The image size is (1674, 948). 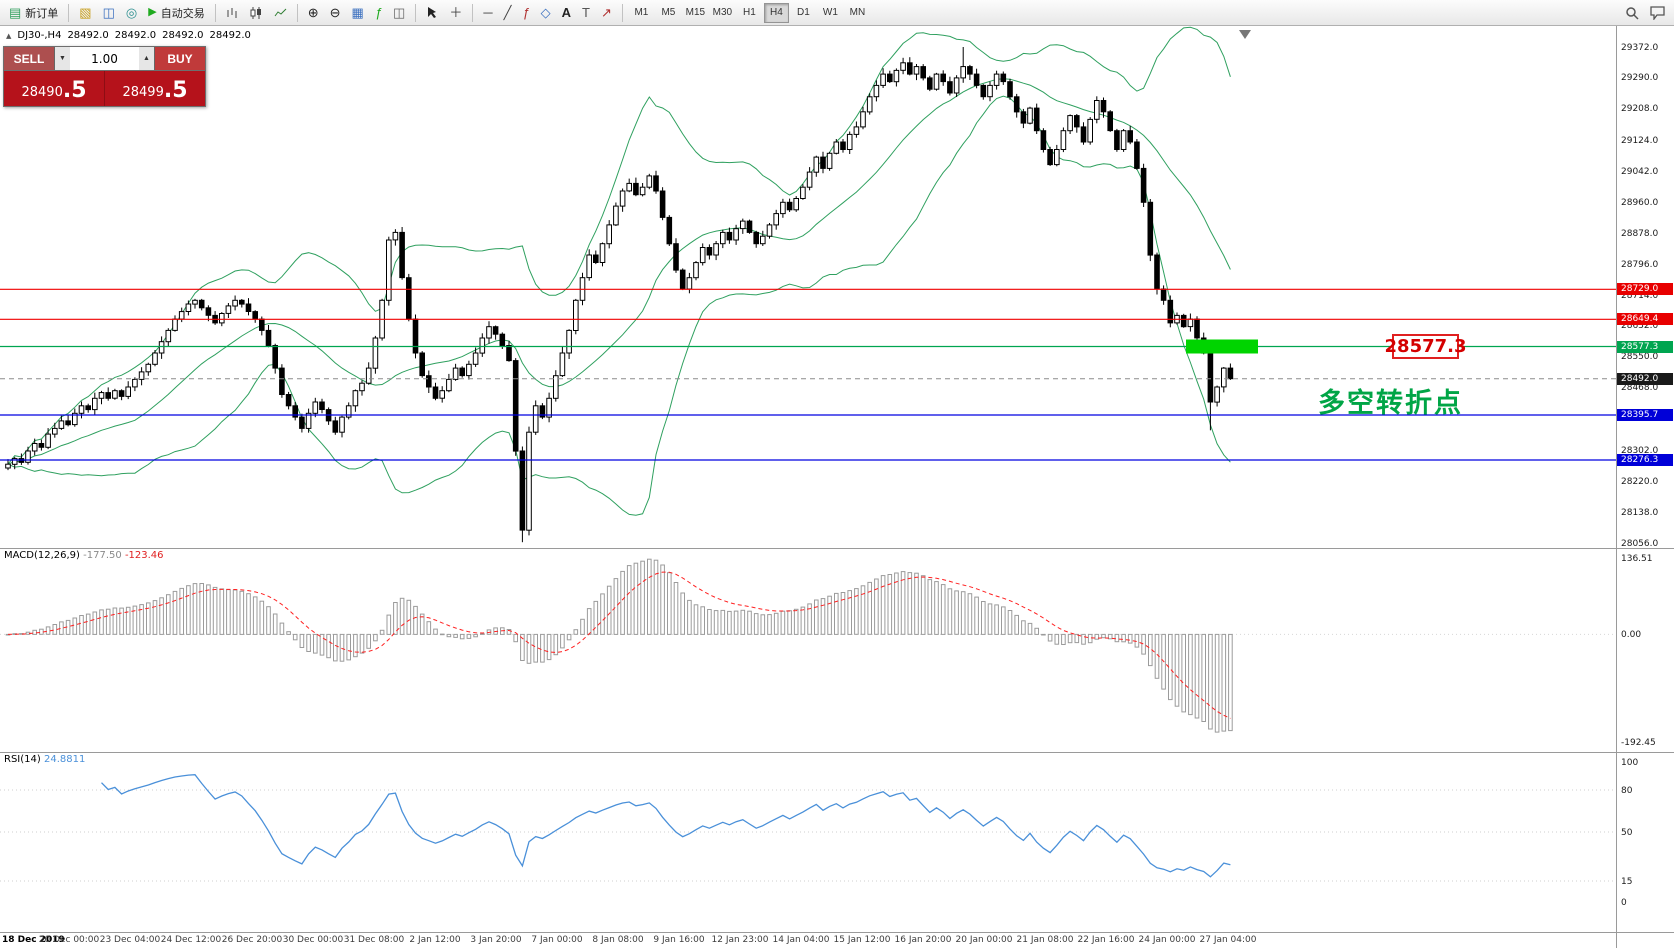 I want to click on time-label: 26 Dec 20:00, so click(x=252, y=940).